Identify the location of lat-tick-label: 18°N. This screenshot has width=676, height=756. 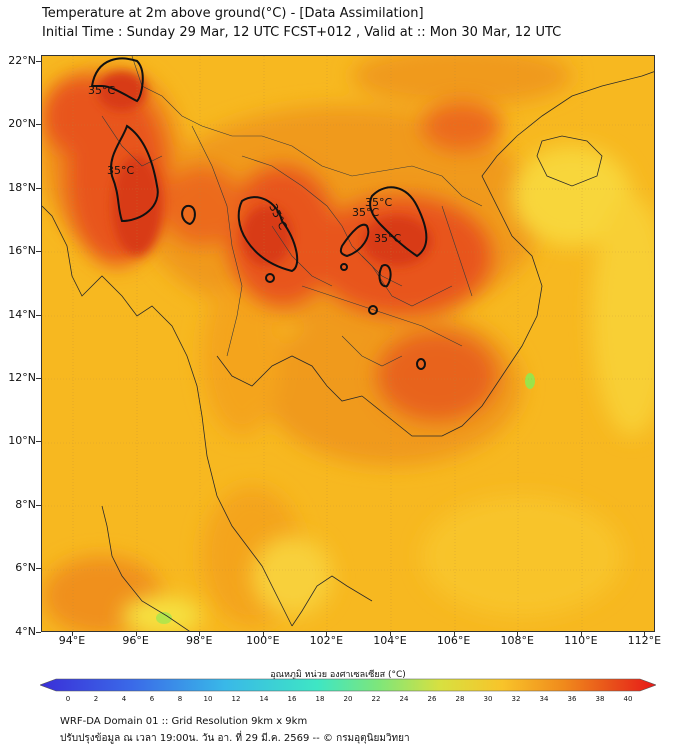
(22, 187).